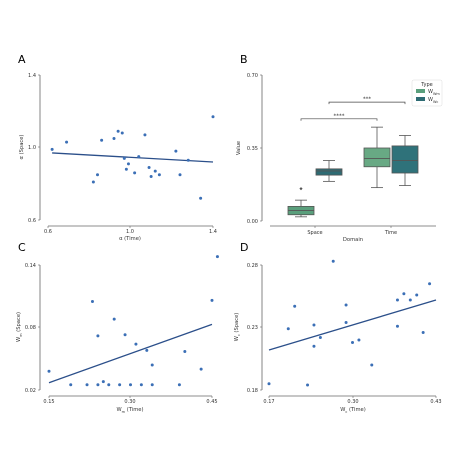 Image resolution: width=474 pixels, height=474 pixels. Describe the element at coordinates (426, 85) in the screenshot. I see `b-legend-title: Type` at that location.